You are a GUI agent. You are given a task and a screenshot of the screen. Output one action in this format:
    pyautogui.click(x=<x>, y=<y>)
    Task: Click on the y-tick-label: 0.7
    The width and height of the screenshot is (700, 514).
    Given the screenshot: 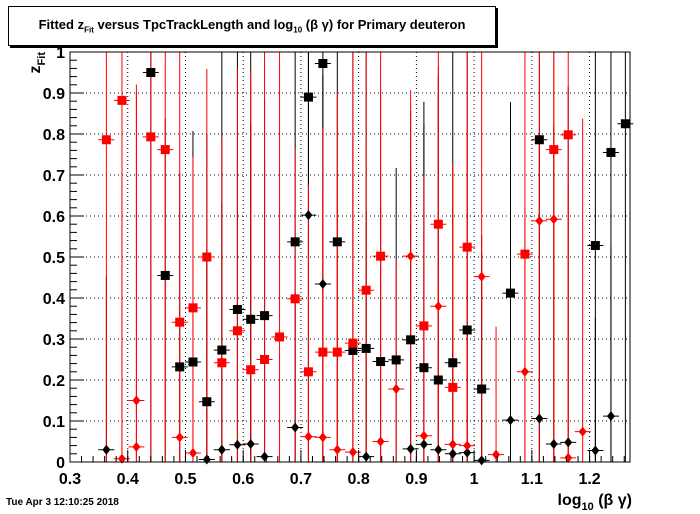 What is the action you would take?
    pyautogui.click(x=54, y=176)
    